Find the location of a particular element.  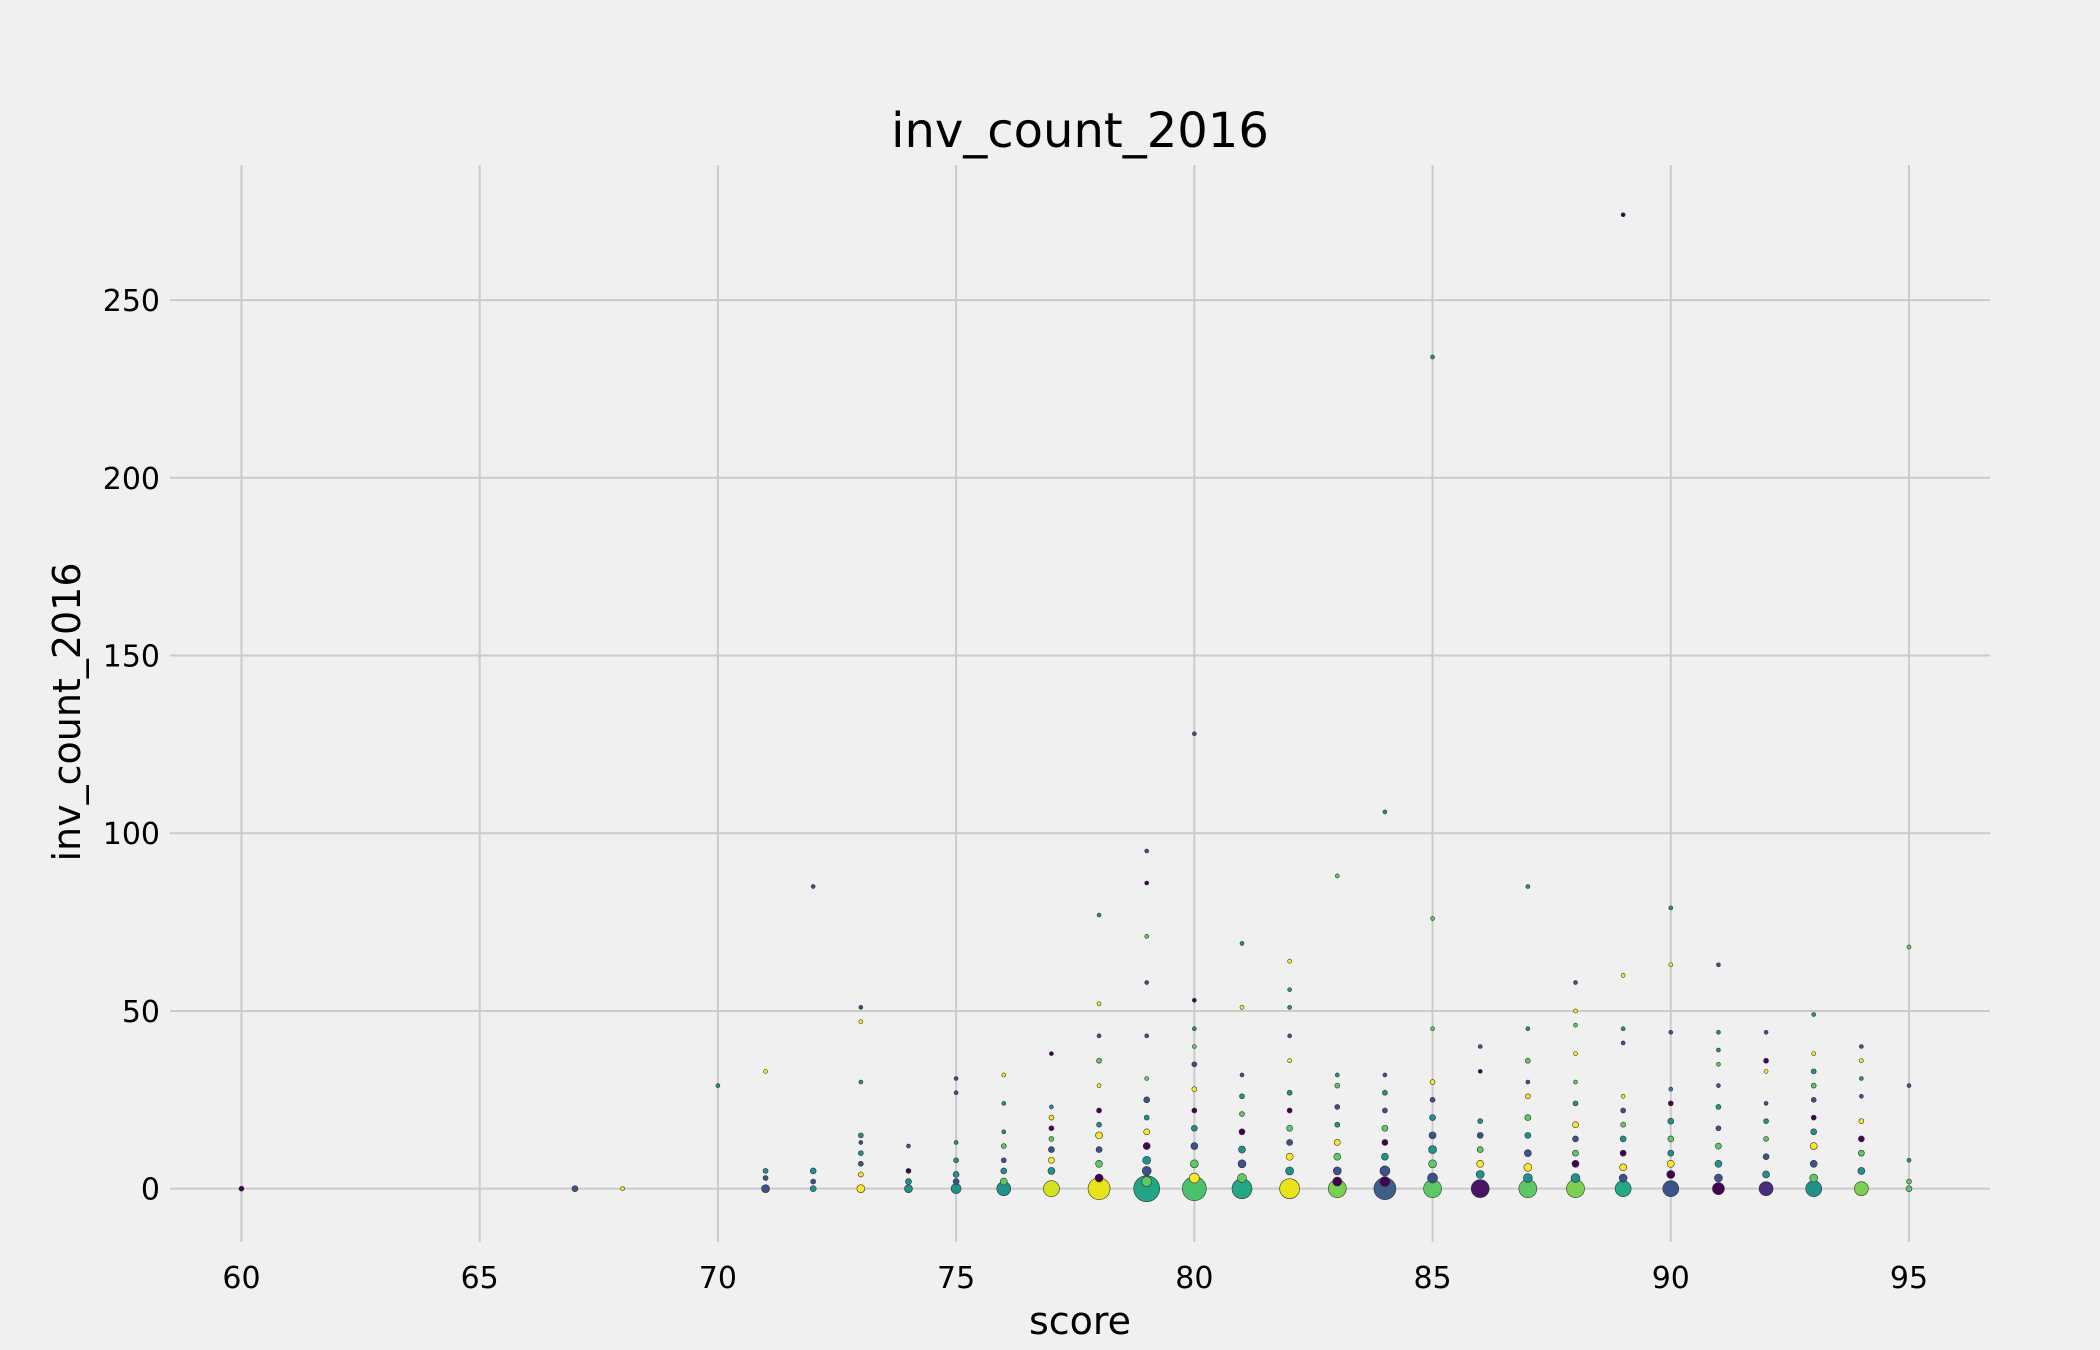

x-tick-labels: 60 65 70 75 80 85 90 95 is located at coordinates (1075, 1278).